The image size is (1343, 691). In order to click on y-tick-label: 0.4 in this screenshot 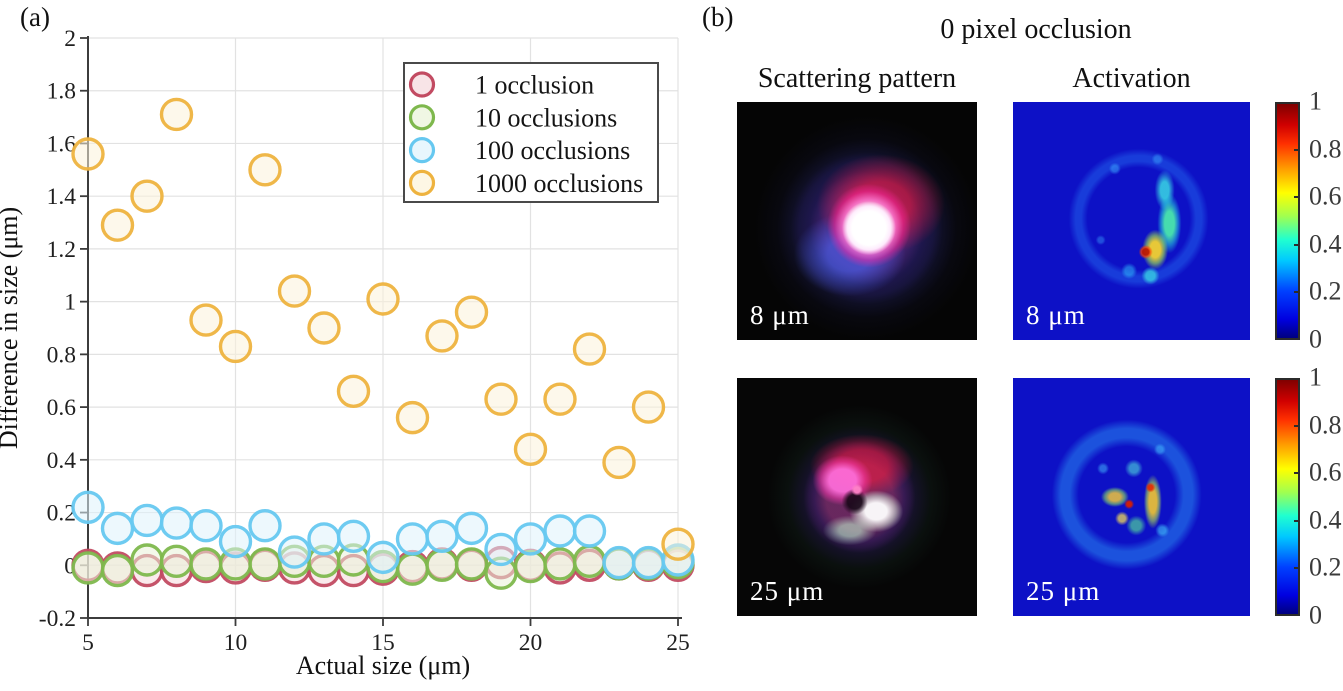, I will do `click(62, 461)`.